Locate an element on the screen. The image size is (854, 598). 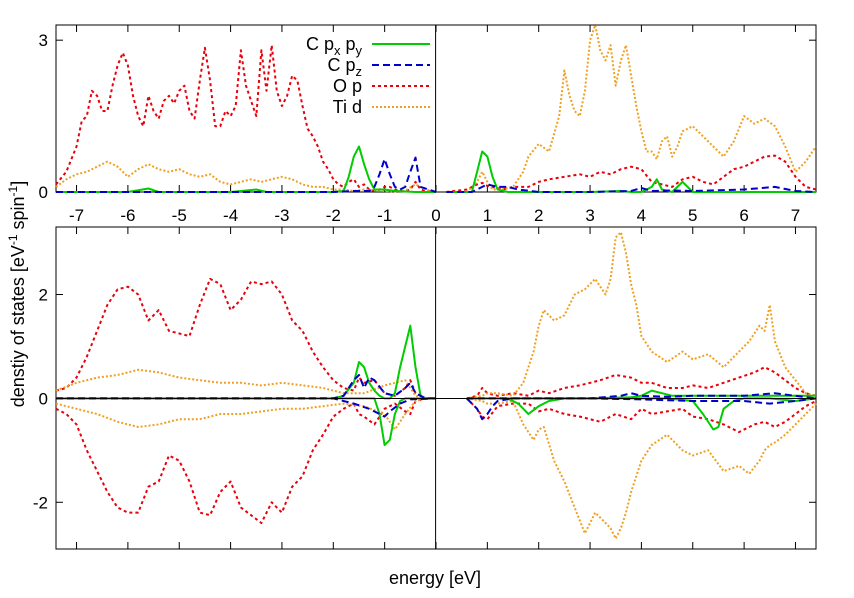
x-tick-label-11: 4 is located at coordinates (641, 215).